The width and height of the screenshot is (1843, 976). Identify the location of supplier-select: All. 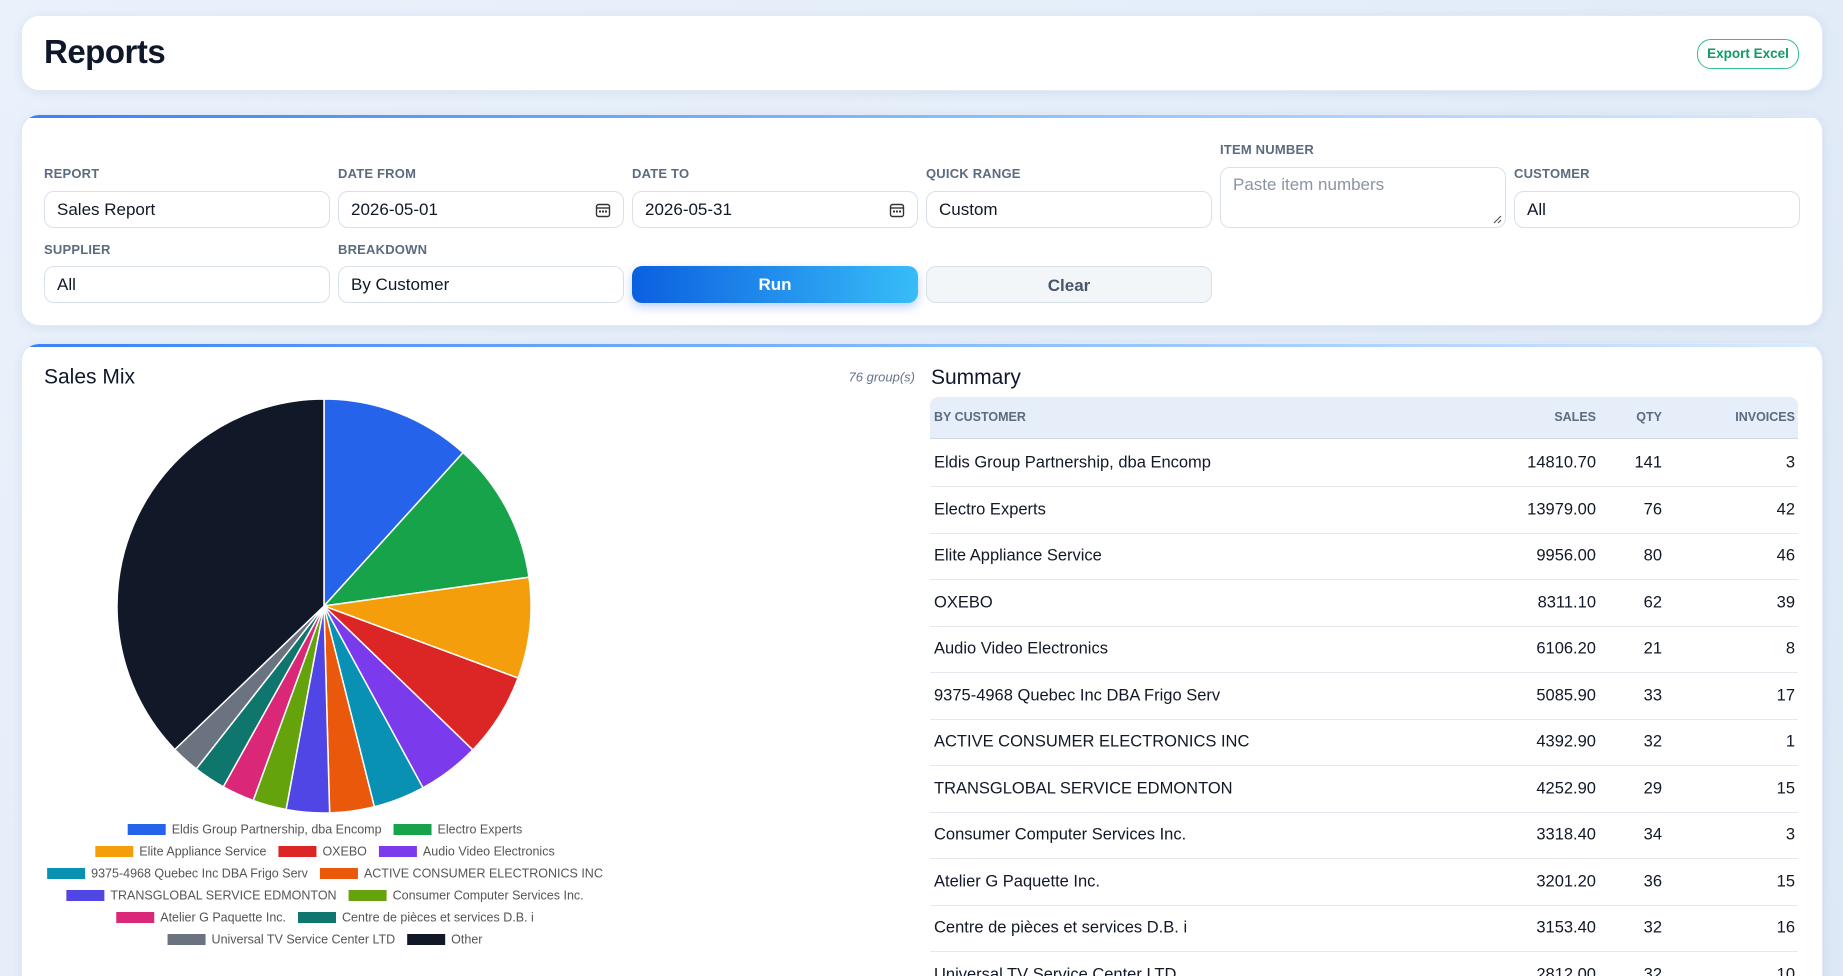
(187, 284).